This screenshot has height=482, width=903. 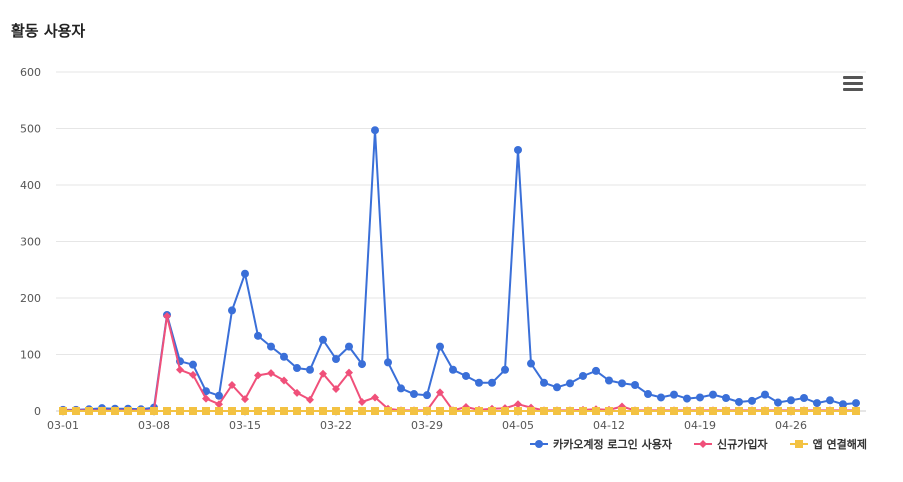 What do you see at coordinates (518, 425) in the screenshot?
I see `x-tick-label: 04-05` at bounding box center [518, 425].